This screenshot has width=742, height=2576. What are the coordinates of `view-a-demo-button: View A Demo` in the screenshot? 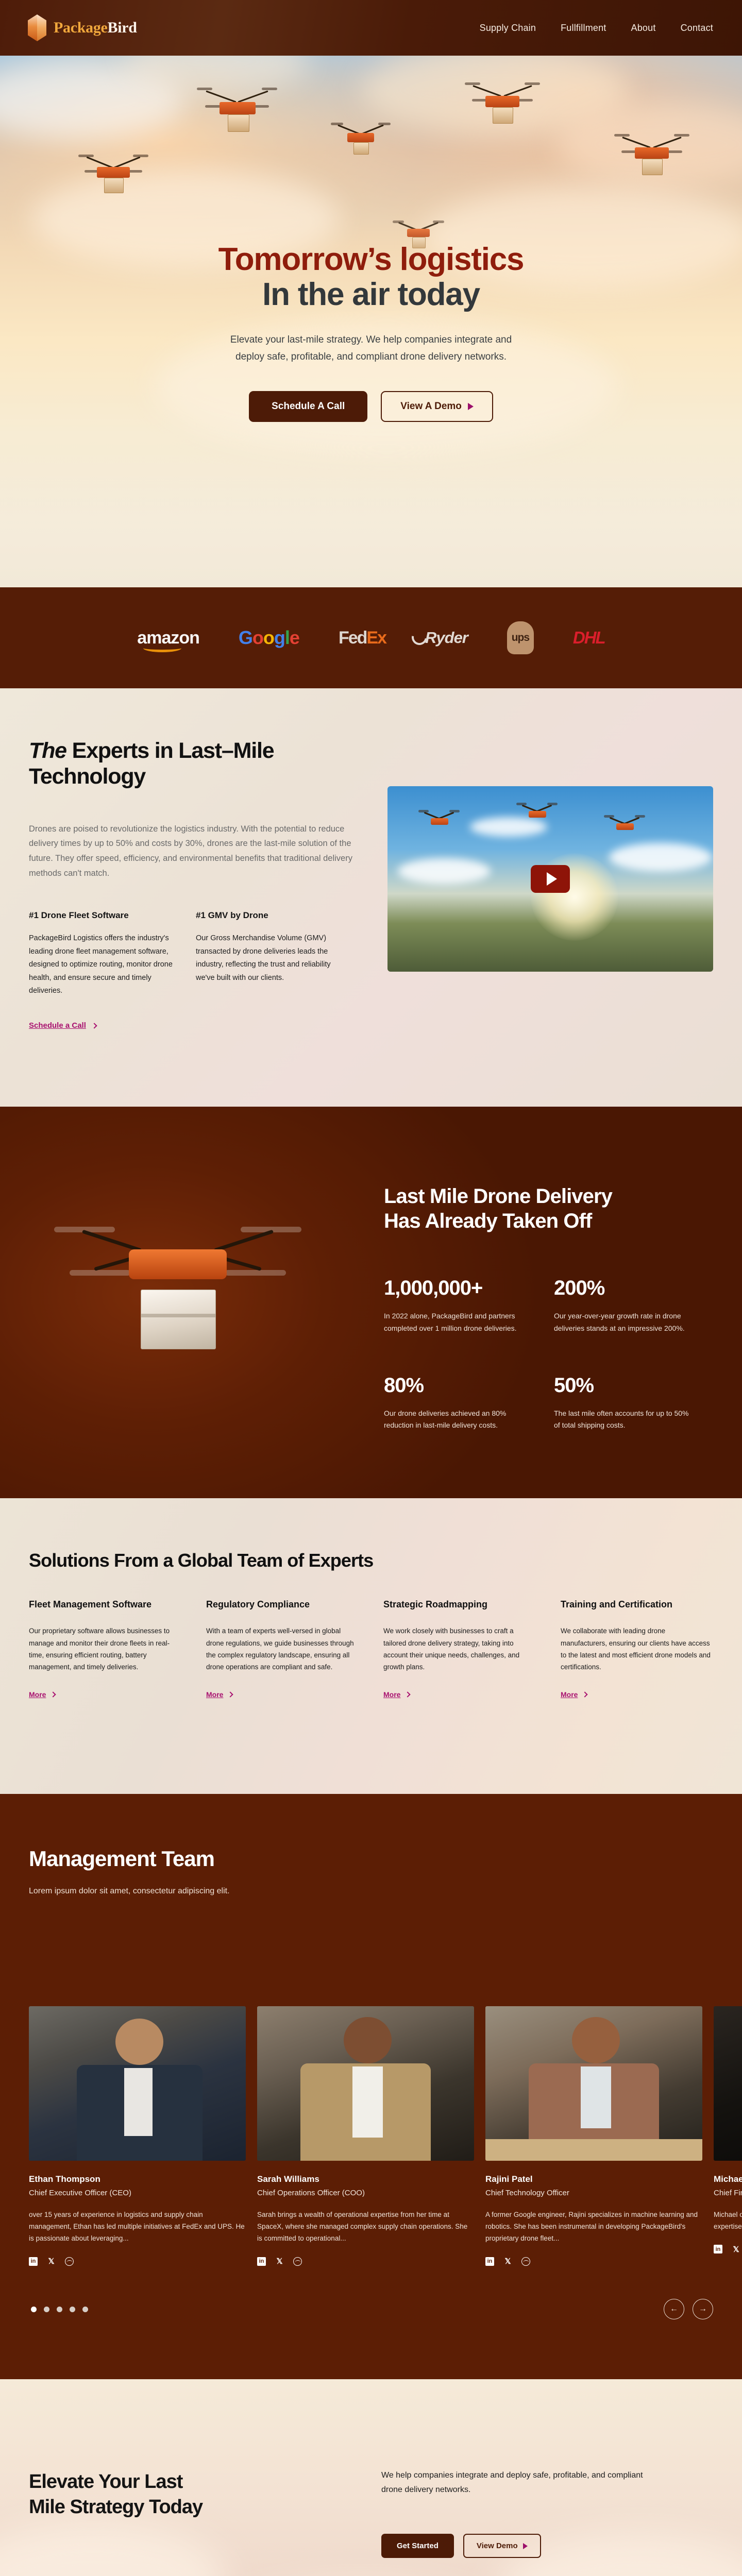 It's located at (437, 407).